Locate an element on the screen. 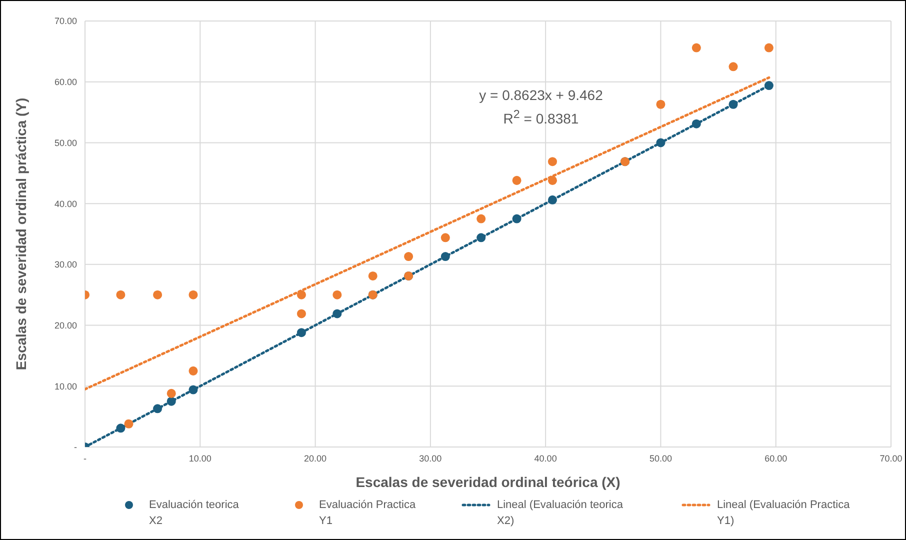  x-tick-label: 70.00 is located at coordinates (891, 458).